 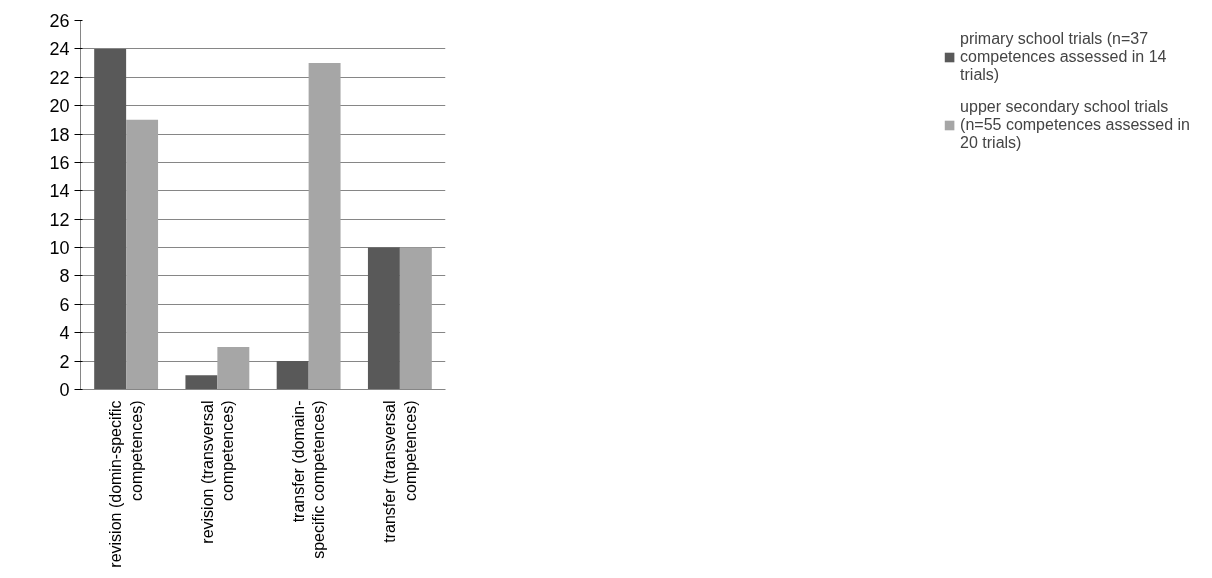 What do you see at coordinates (1063, 57) in the screenshot?
I see `legend-label: primary school trials (n=37 competences assessed in 14 trials)` at bounding box center [1063, 57].